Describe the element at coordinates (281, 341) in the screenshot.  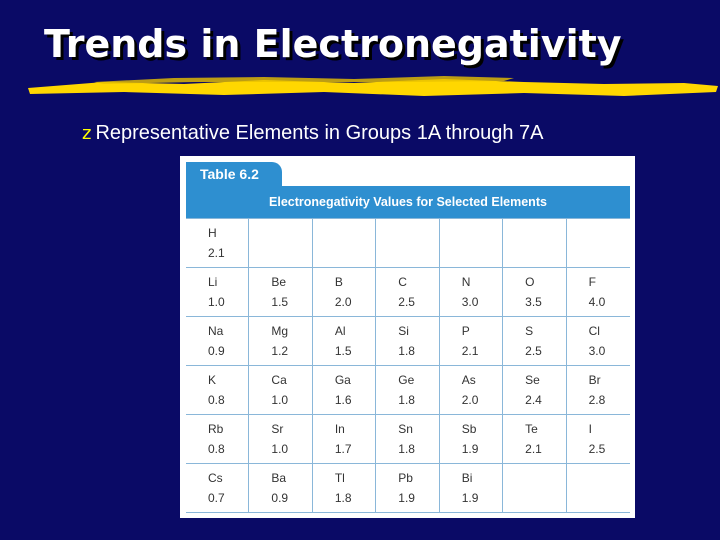
I see `table-cell: Mg 1.2` at that location.